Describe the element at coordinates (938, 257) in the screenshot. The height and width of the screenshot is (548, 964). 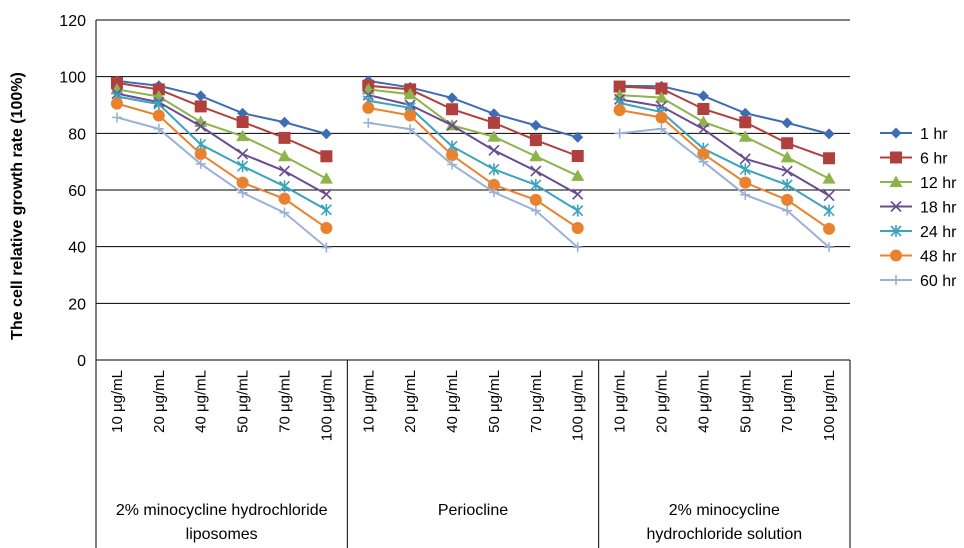
I see `legend-label: 48 hr` at that location.